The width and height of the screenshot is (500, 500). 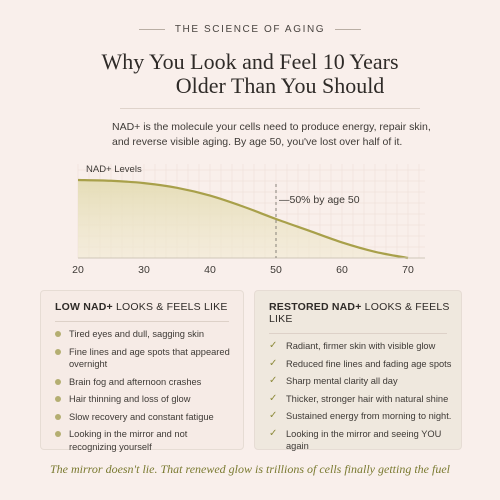 I want to click on list-item: ✓ Sustained energy from morning to night., so click(x=361, y=416).